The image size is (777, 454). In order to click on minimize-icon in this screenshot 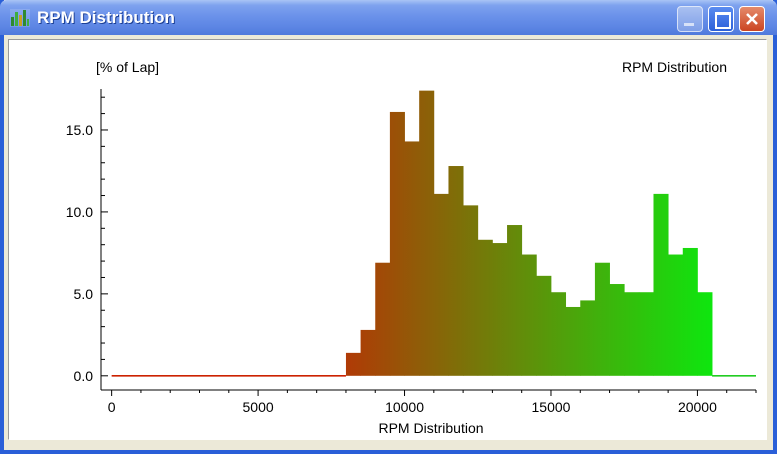, I will do `click(689, 24)`.